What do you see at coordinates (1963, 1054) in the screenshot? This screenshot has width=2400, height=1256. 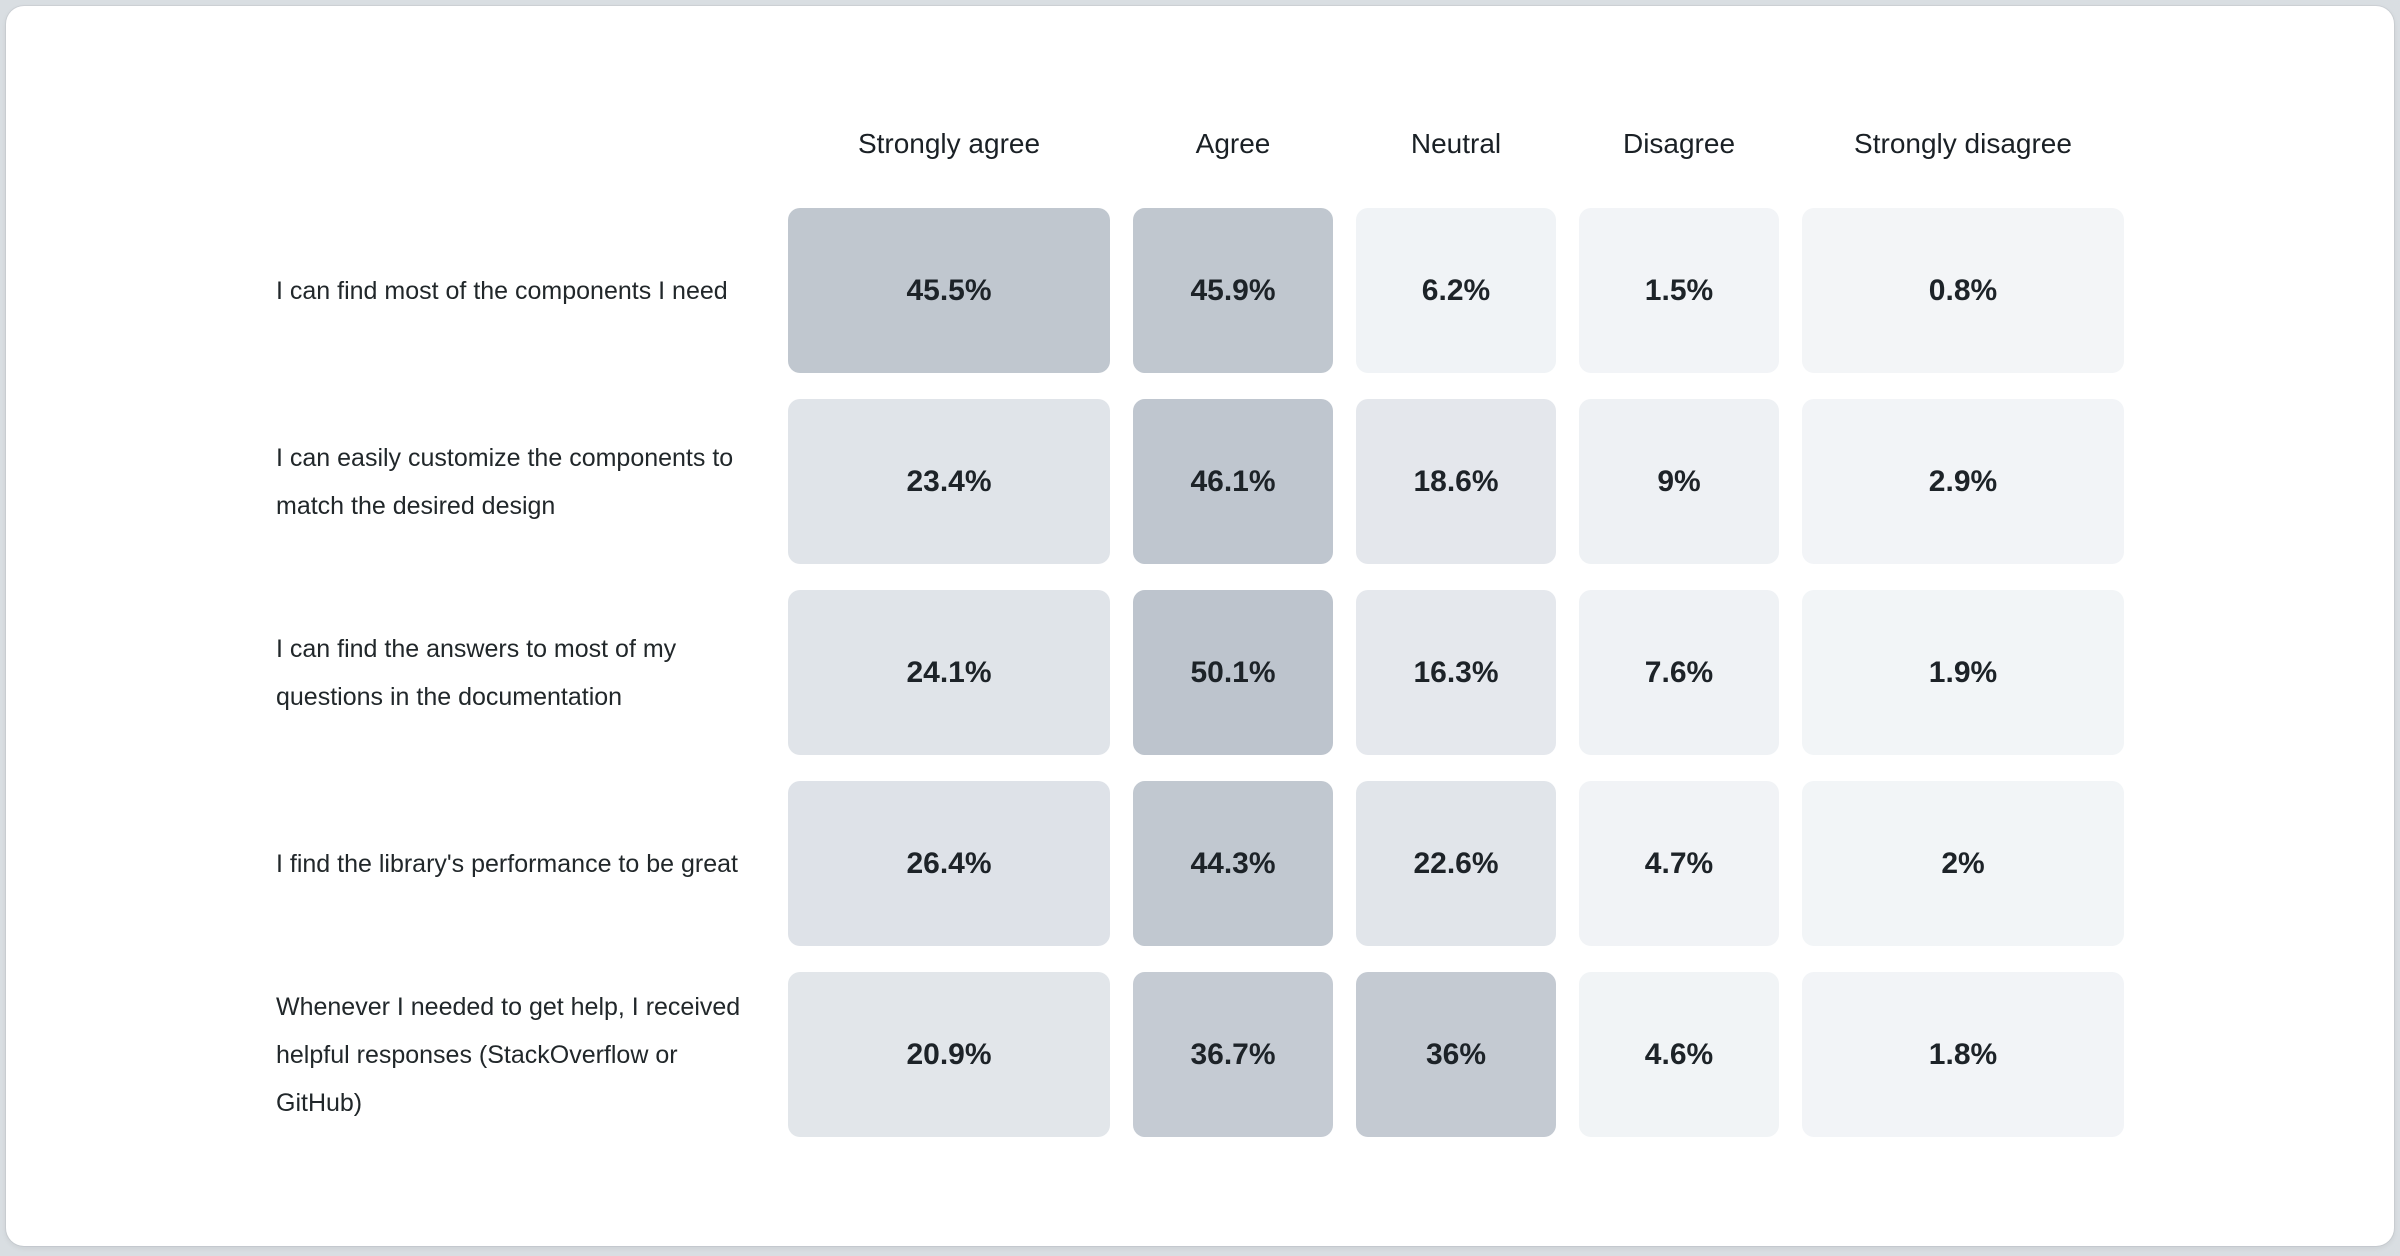 I see `heatmap-cell: 1.8%` at bounding box center [1963, 1054].